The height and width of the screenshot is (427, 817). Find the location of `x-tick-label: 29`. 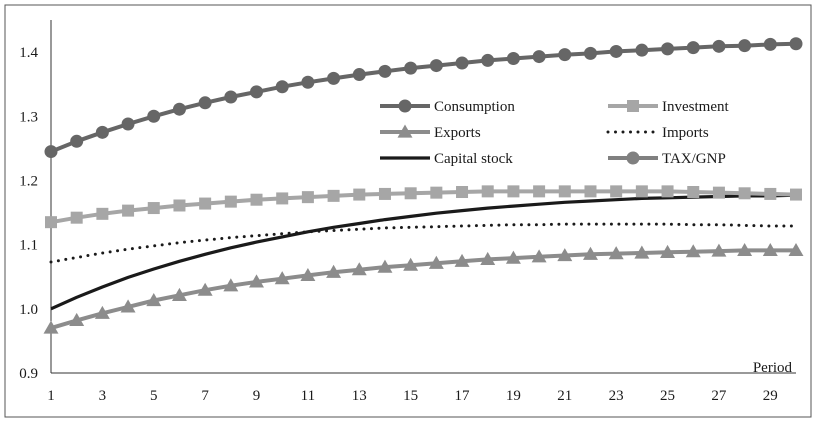

x-tick-label: 29 is located at coordinates (770, 396).